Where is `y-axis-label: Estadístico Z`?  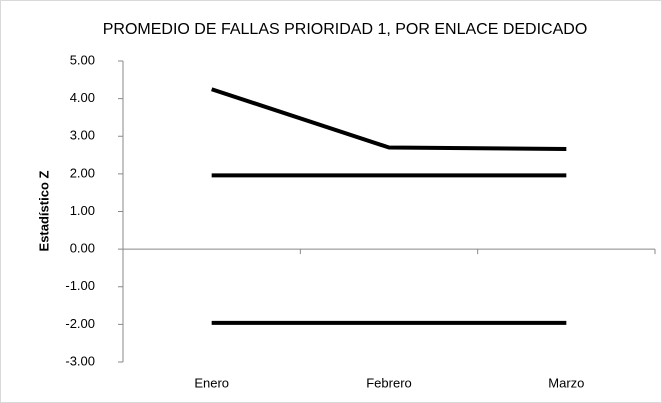
y-axis-label: Estadístico Z is located at coordinates (43, 210).